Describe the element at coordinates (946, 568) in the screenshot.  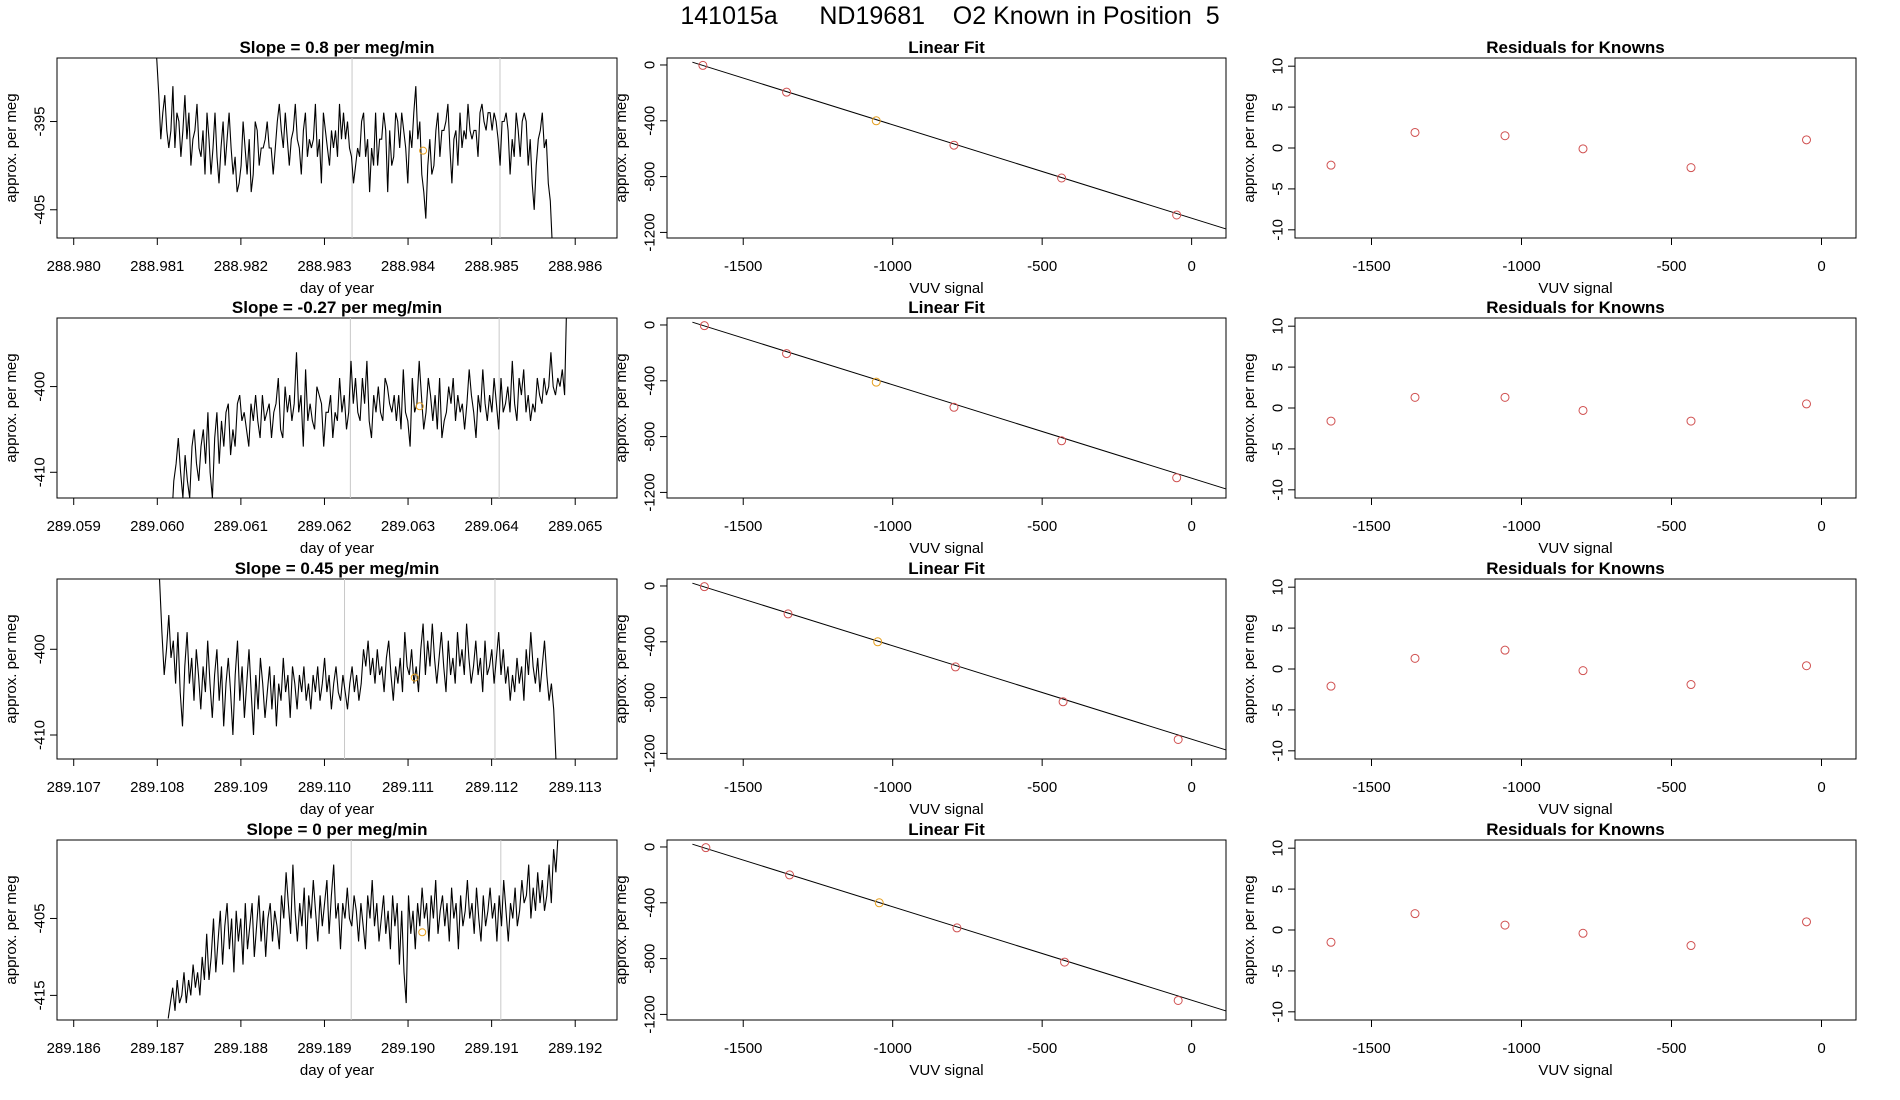
I see `fit-panel-3-title: Linear Fit` at that location.